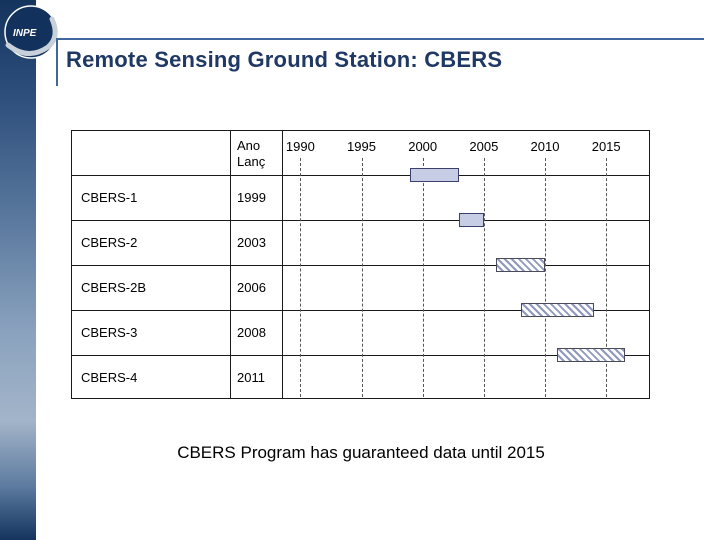 Image resolution: width=720 pixels, height=540 pixels. What do you see at coordinates (25, 33) in the screenshot?
I see `logo-text: INPE` at bounding box center [25, 33].